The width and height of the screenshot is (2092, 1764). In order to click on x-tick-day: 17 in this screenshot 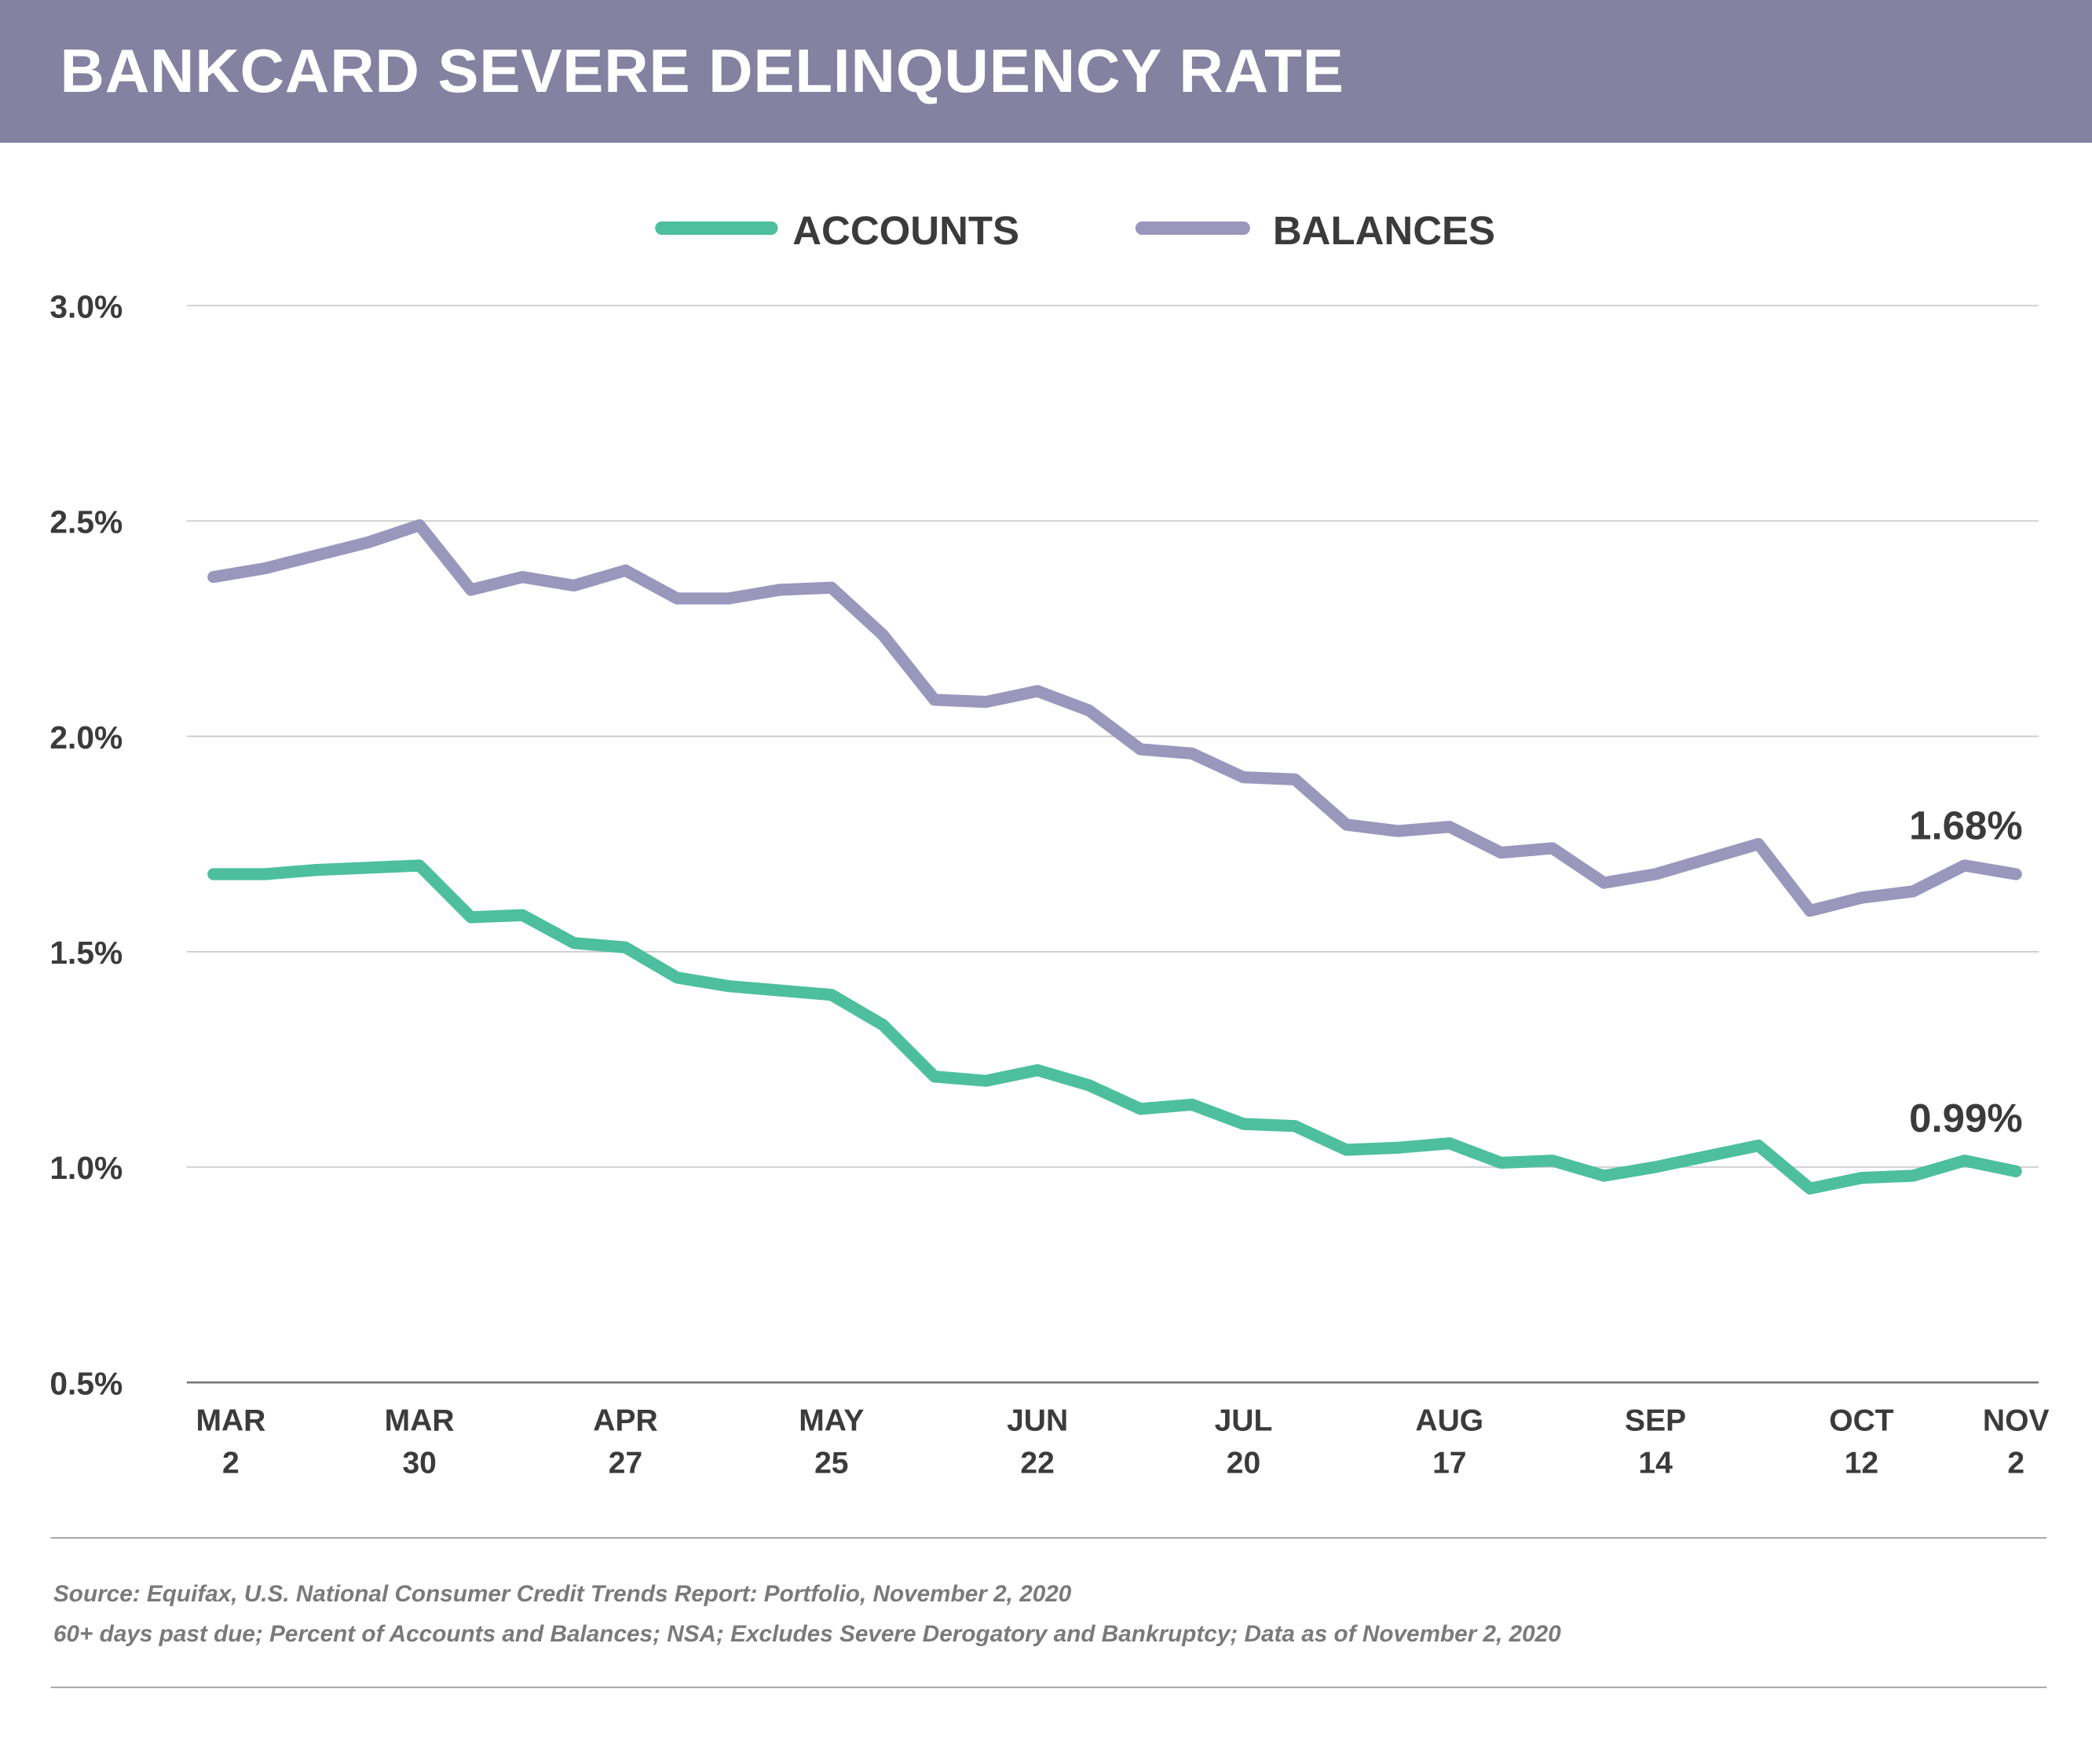, I will do `click(1449, 1463)`.